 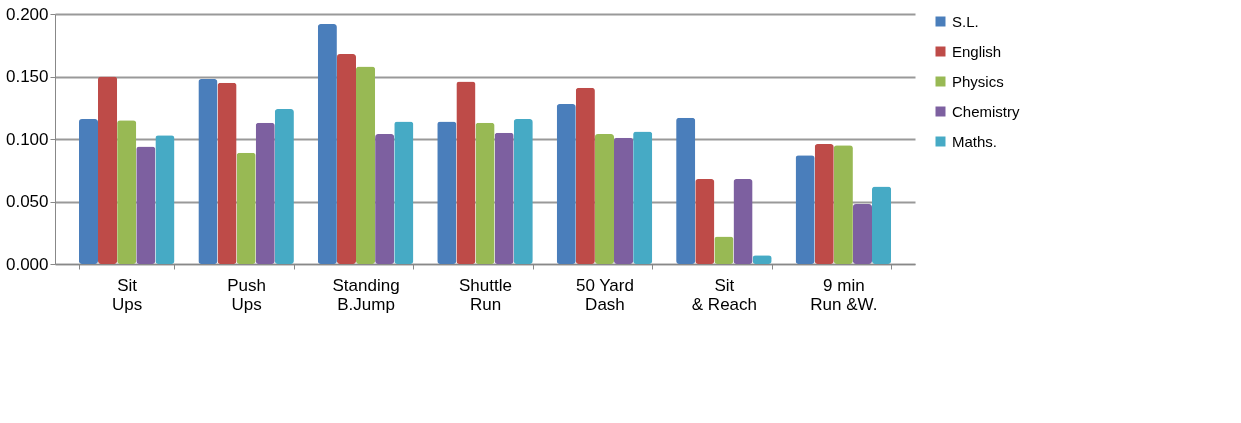 What do you see at coordinates (844, 294) in the screenshot?
I see `x-tick-label: 9 min Run &W.` at bounding box center [844, 294].